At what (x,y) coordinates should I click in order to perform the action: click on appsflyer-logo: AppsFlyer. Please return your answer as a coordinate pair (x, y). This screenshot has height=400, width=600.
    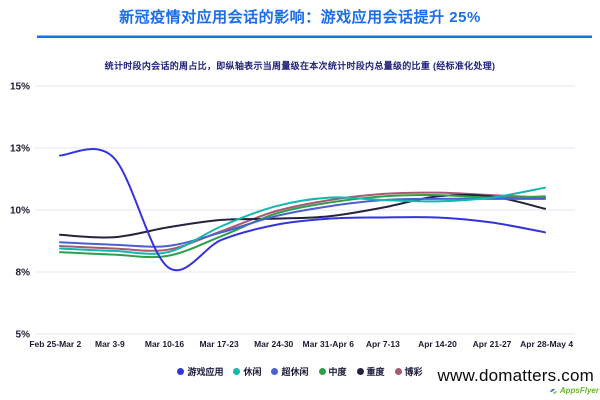
    Looking at the image, I should click on (574, 390).